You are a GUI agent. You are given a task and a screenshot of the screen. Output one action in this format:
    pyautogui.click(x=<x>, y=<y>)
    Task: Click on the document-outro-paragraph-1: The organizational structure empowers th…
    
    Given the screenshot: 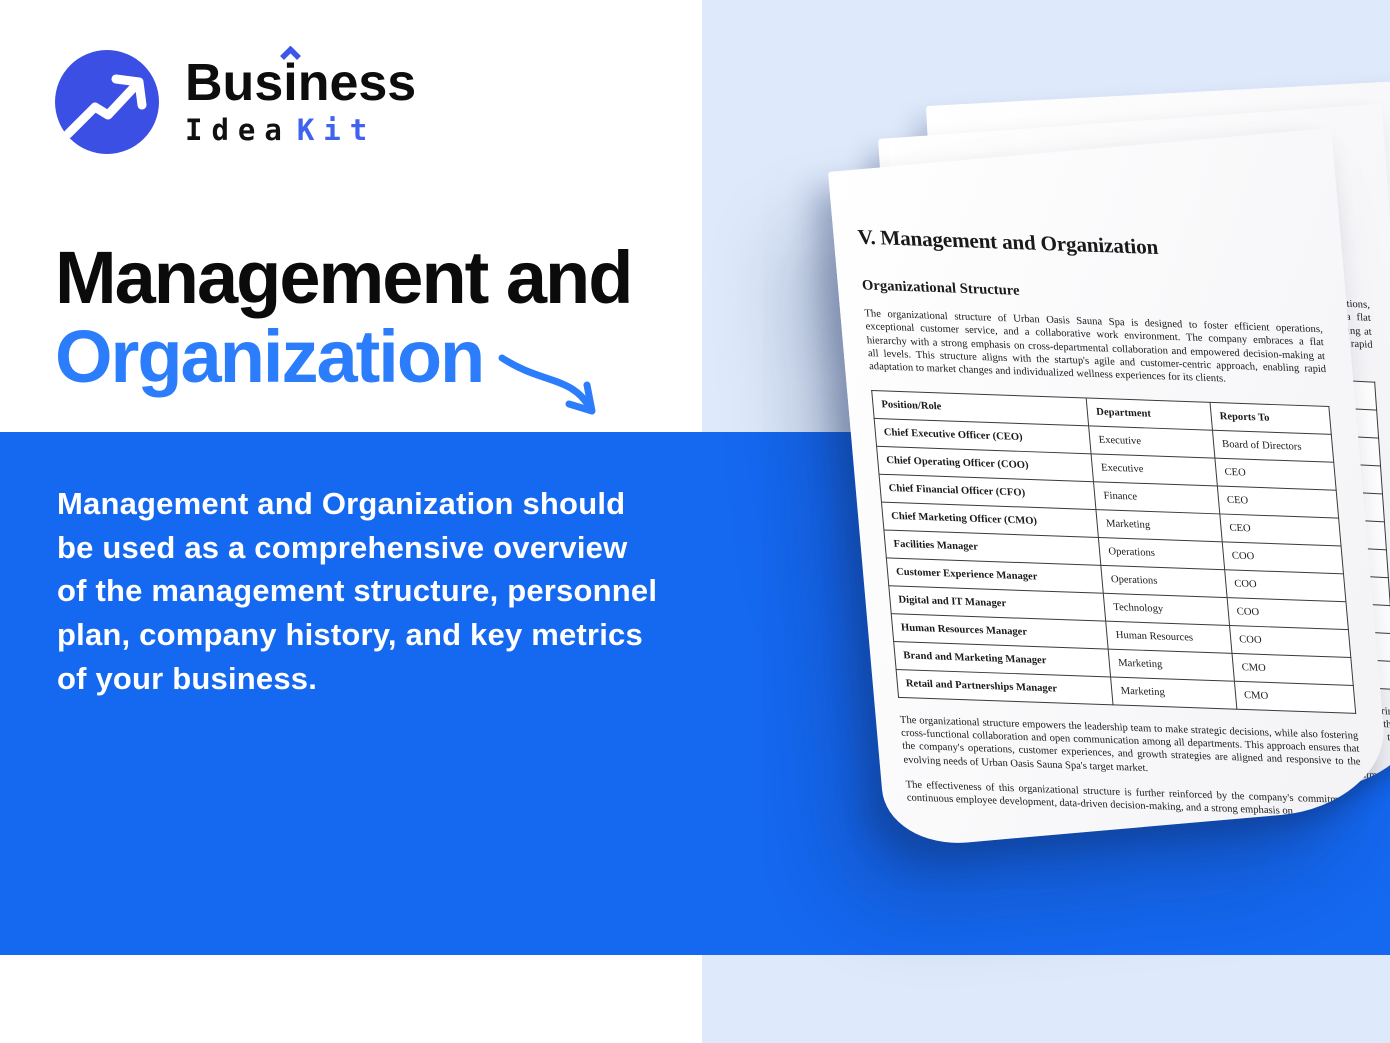 What is the action you would take?
    pyautogui.click(x=1130, y=744)
    